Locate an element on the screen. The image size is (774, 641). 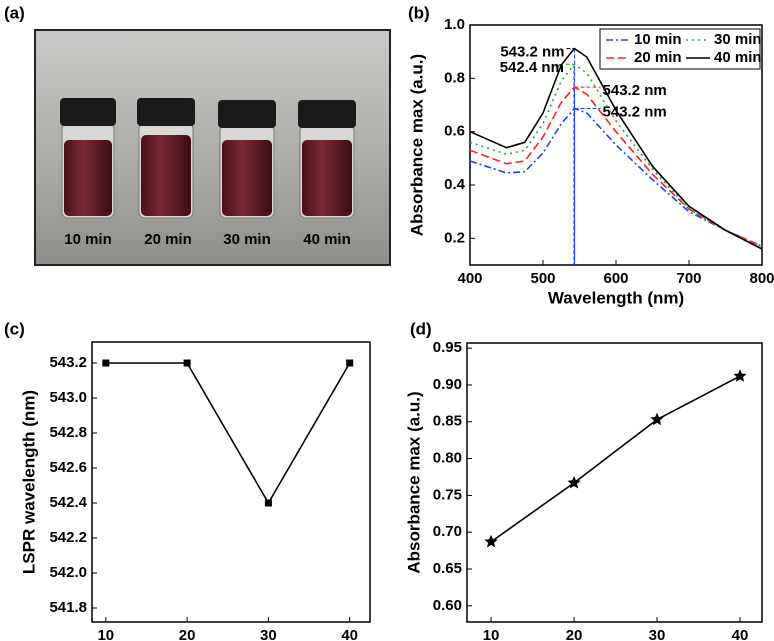
y-tick-label: 543.0 is located at coordinates (68, 397).